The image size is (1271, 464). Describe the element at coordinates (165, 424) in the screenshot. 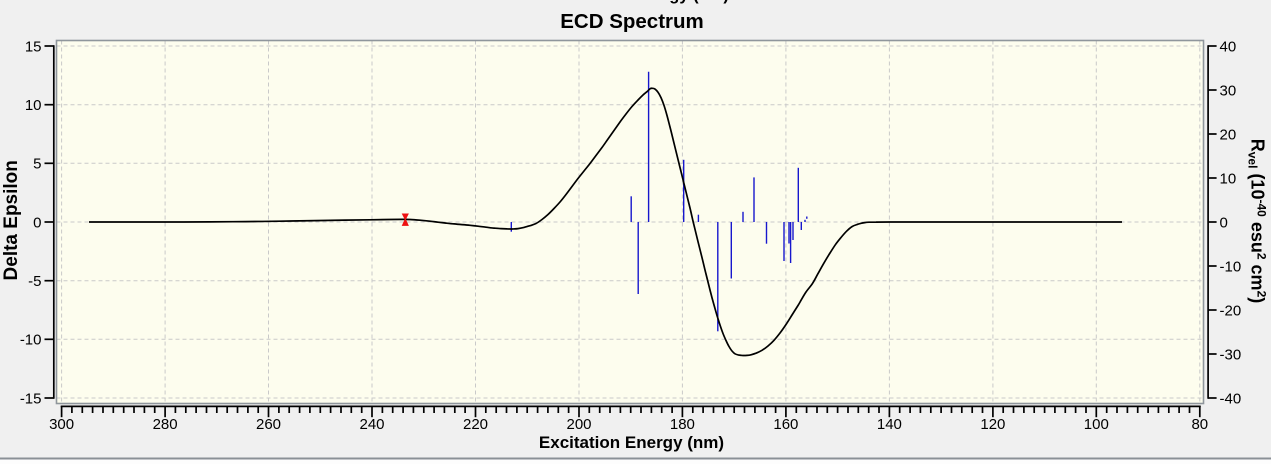

I see `svg-text: 280` at that location.